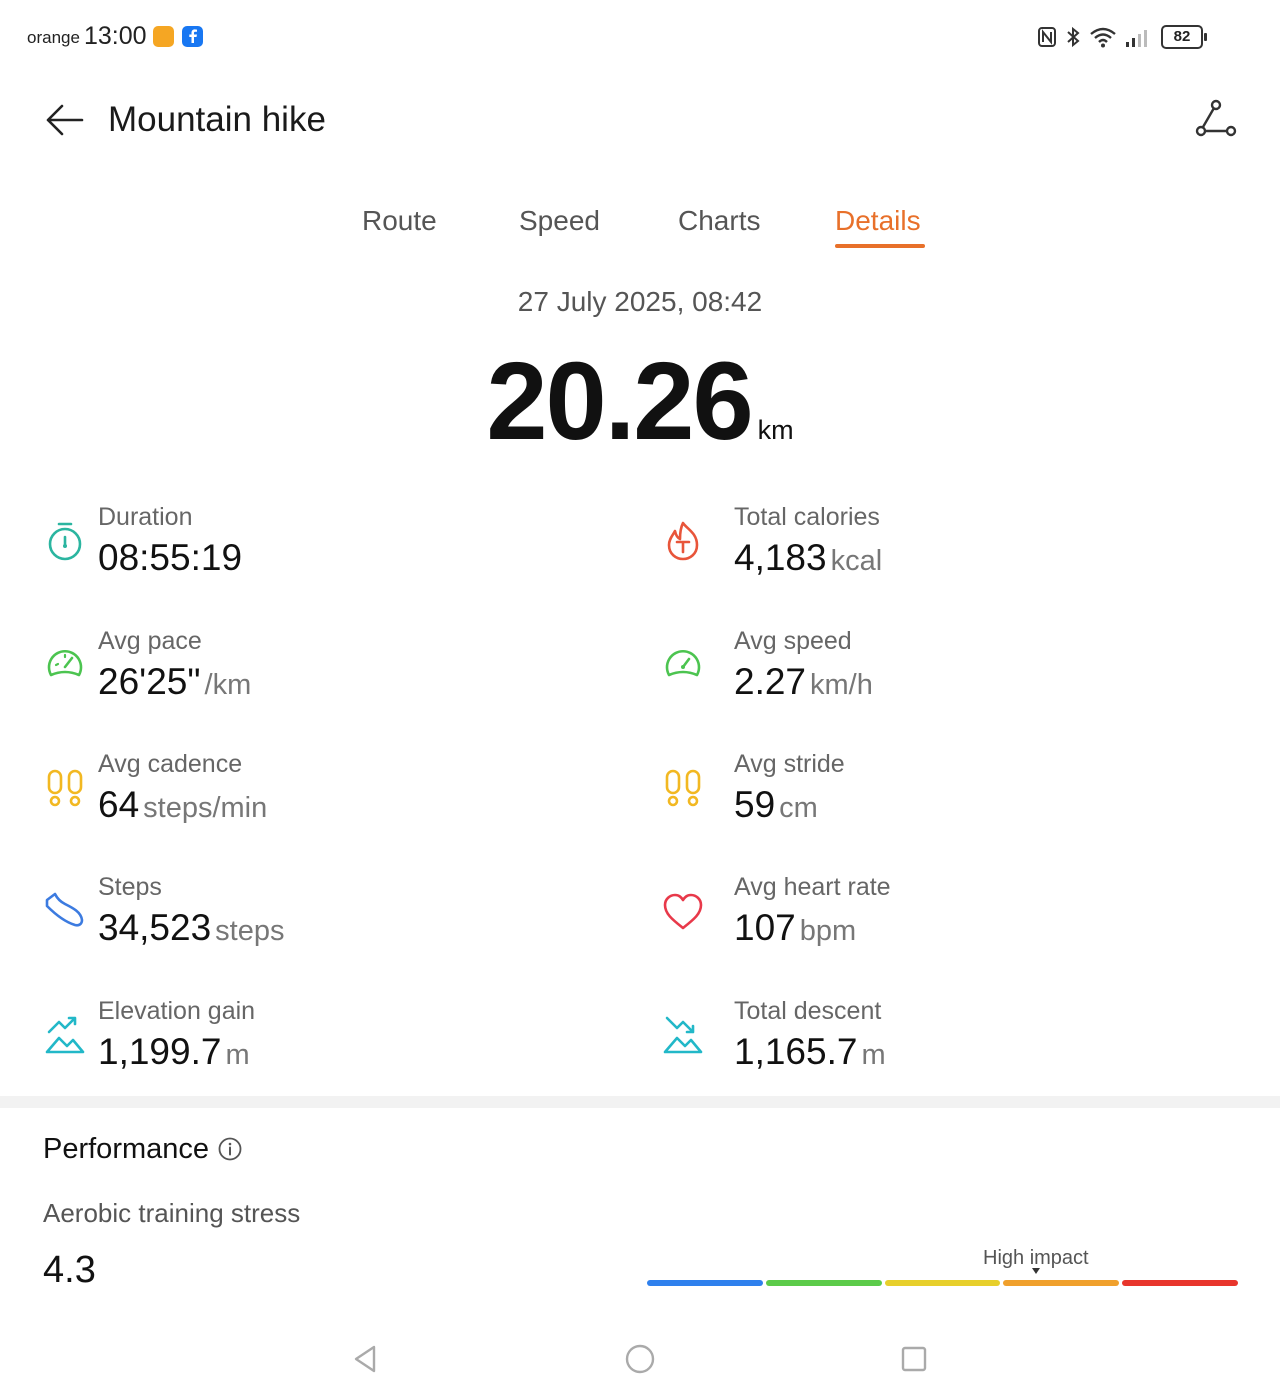  I want to click on battery-indicator: 82, so click(1184, 37).